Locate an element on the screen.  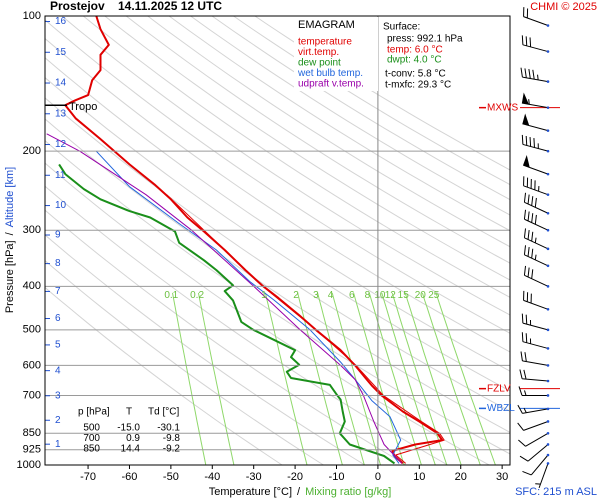
altitude-tick-label: 6 is located at coordinates (58, 318).